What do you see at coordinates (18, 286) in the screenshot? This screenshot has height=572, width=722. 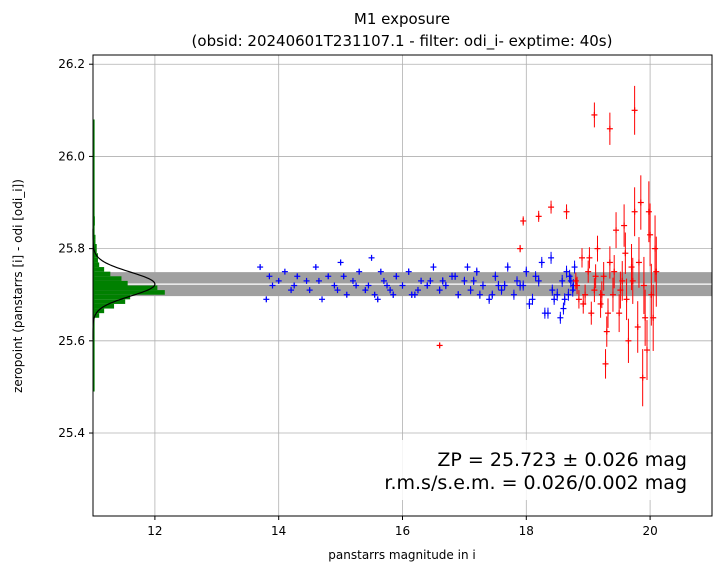 I see `y-axis-label: zeropoint (panstarrs [i] - odi [odi_i])` at bounding box center [18, 286].